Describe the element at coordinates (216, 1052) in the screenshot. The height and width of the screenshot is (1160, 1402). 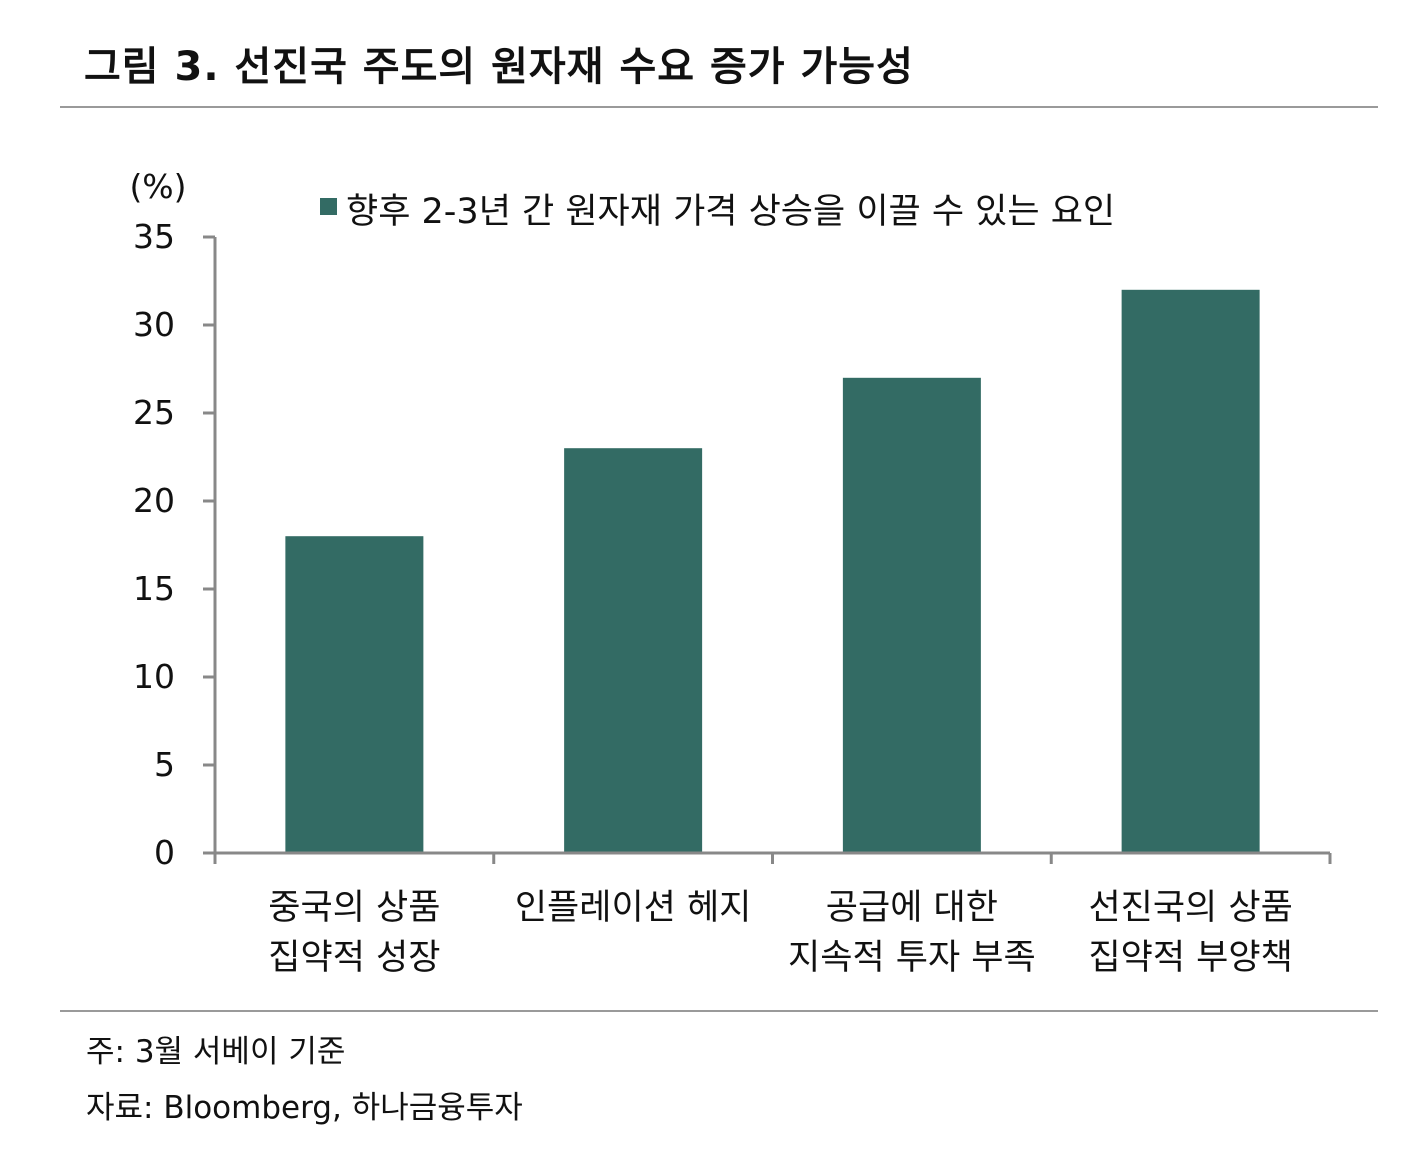
I see `footnote-note: 주: 3월 서베이 기준` at that location.